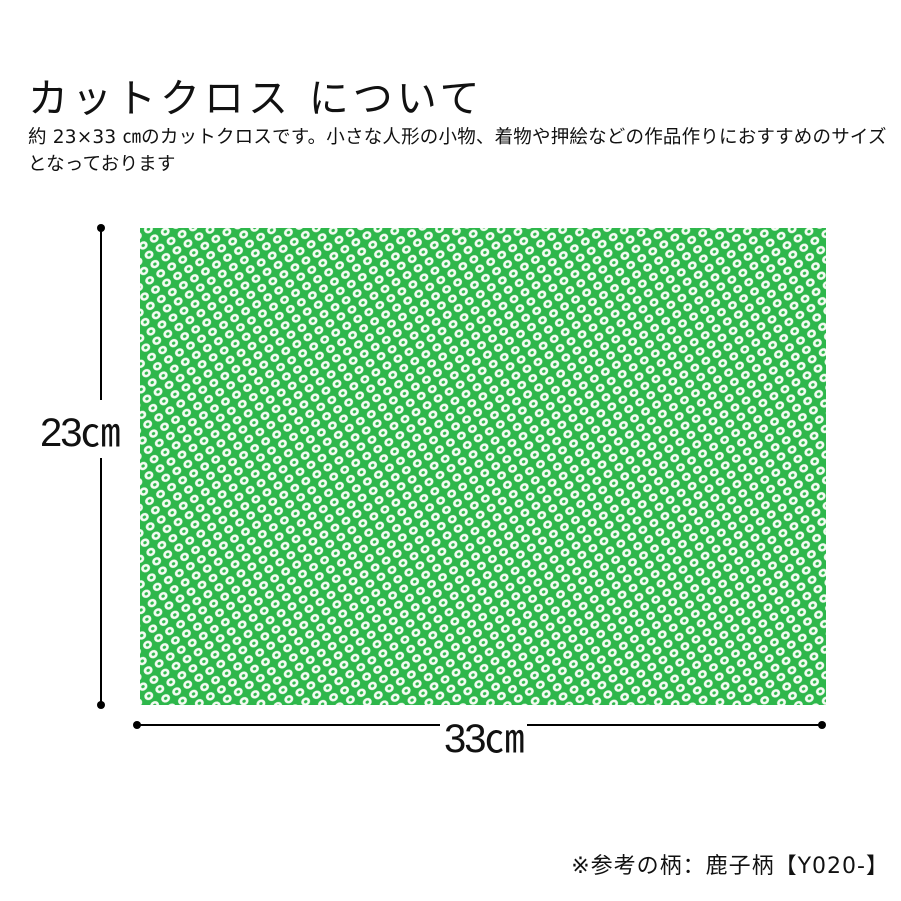 The height and width of the screenshot is (901, 901). Describe the element at coordinates (256, 99) in the screenshot. I see `page-title: カットクロス について` at that location.